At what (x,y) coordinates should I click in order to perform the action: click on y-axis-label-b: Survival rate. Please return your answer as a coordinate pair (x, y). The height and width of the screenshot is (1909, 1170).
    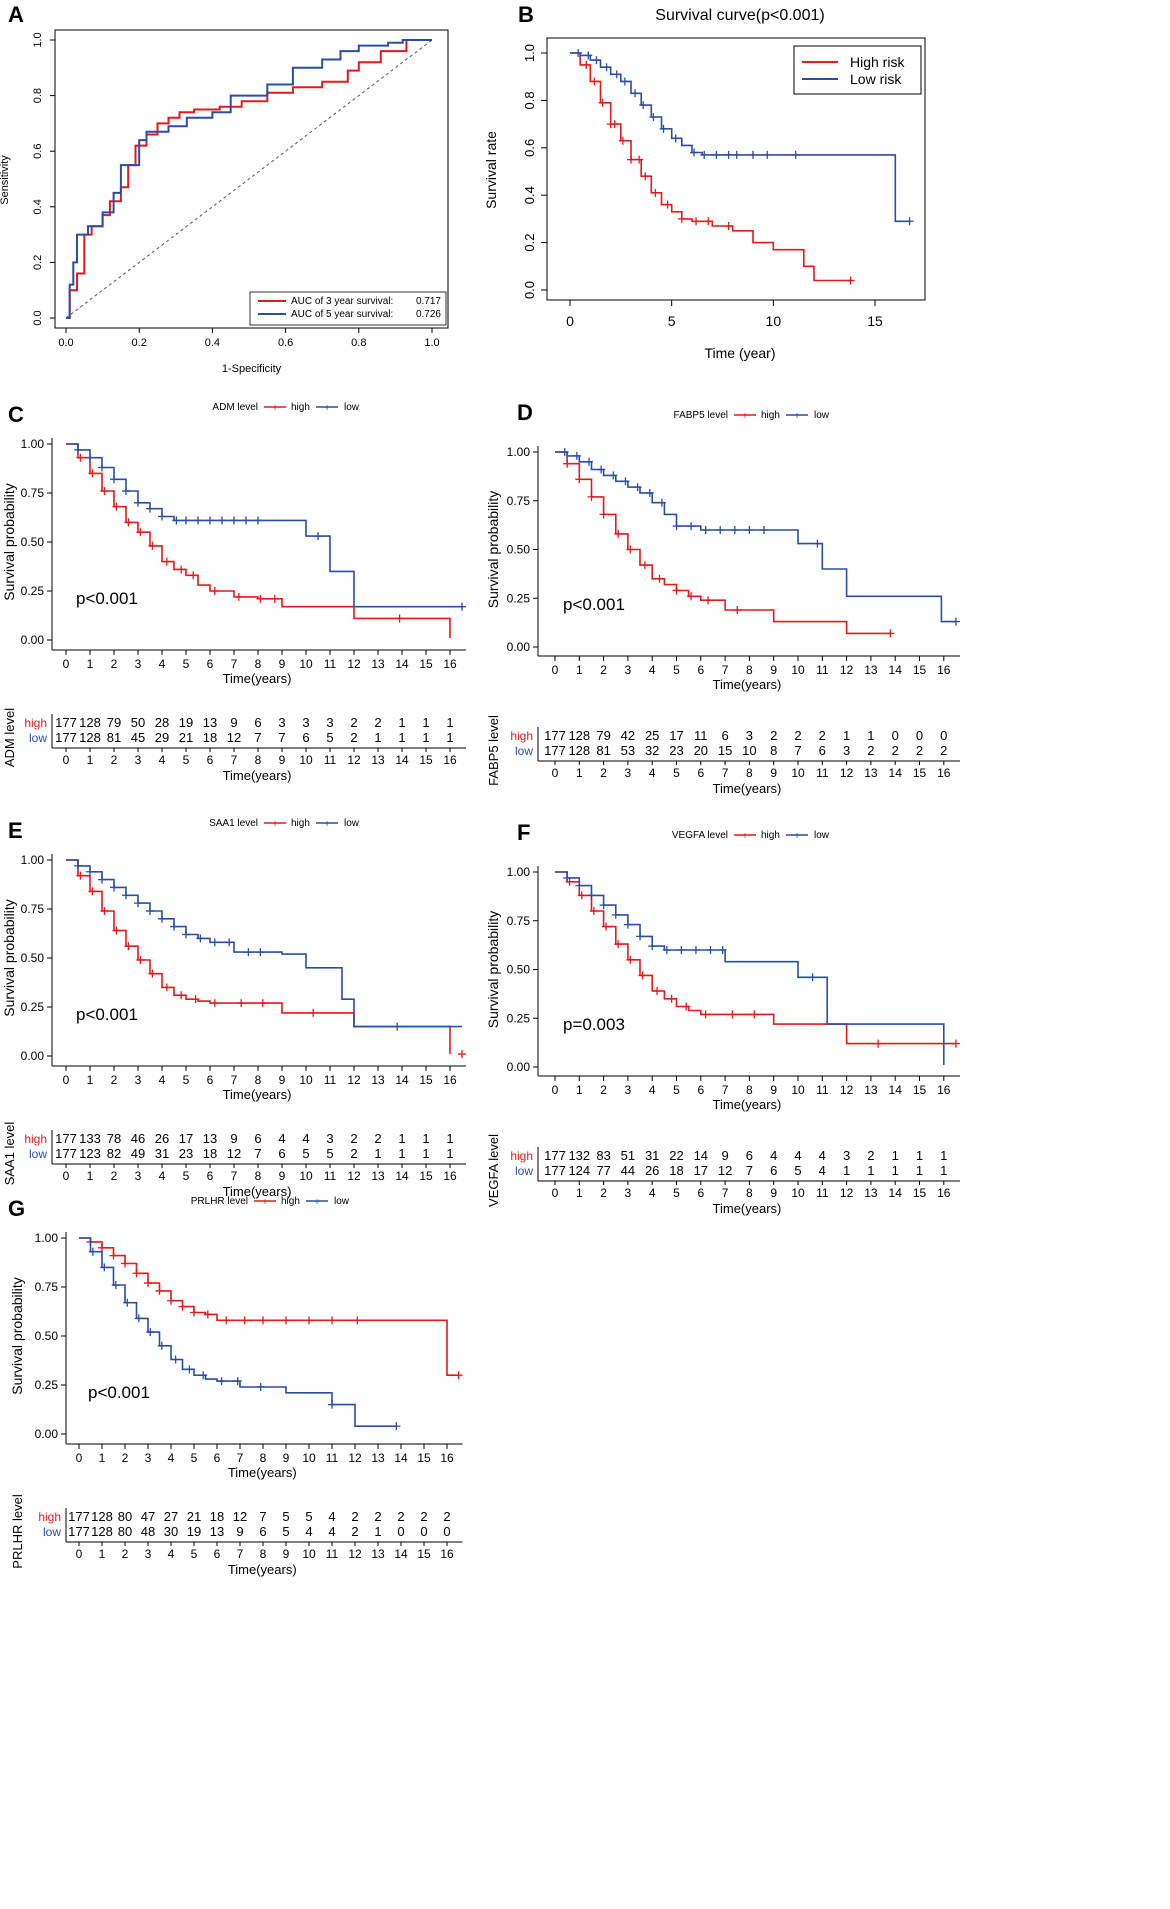
    Looking at the image, I should click on (491, 170).